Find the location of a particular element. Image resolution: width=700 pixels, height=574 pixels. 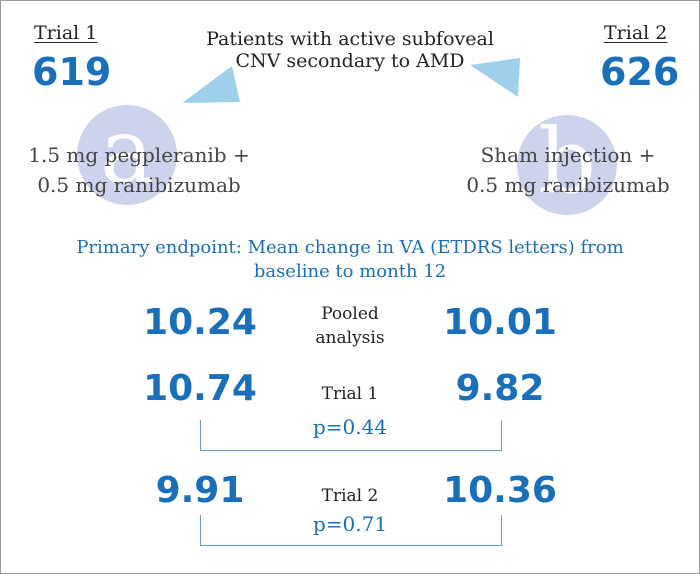

arm-right-line1: Sham injection + is located at coordinates (568, 155).